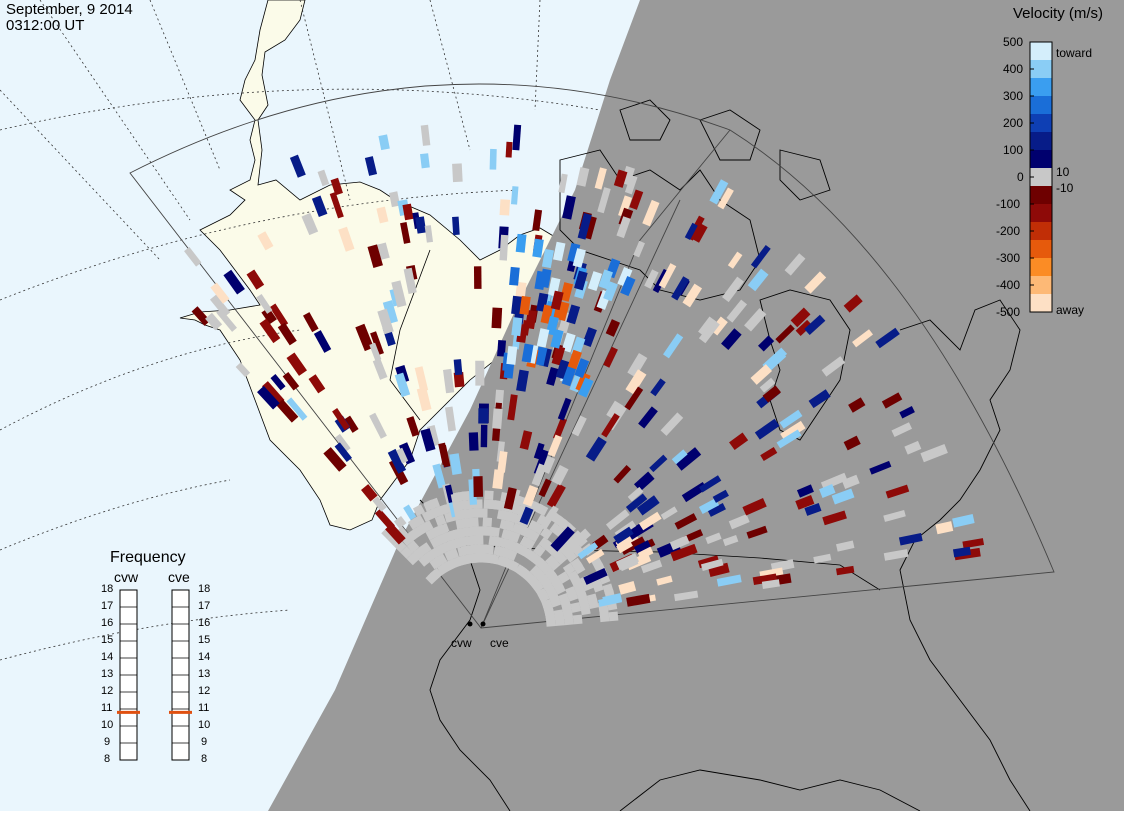  I want to click on frequency-tick-label: 14, so click(204, 657).